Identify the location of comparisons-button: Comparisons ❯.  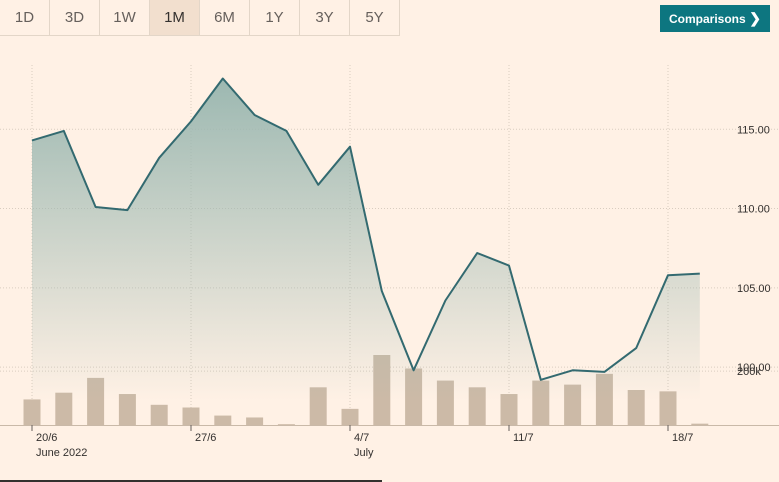
(715, 18).